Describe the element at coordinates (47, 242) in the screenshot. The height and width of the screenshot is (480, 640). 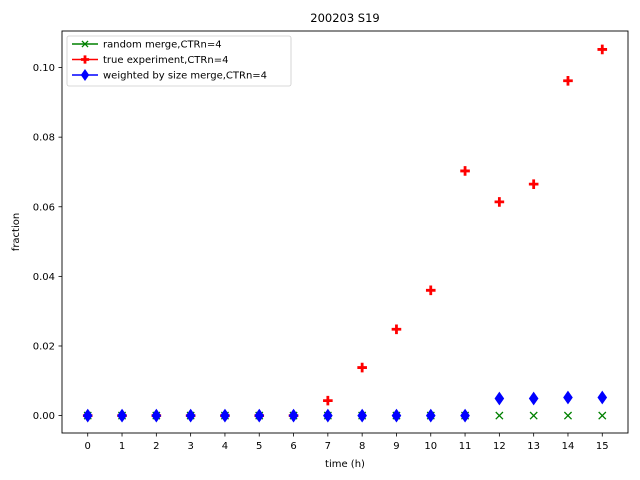
I see `y-axis-ticks: 0.00 0.02 0.04 0.06 0.08 0.10` at that location.